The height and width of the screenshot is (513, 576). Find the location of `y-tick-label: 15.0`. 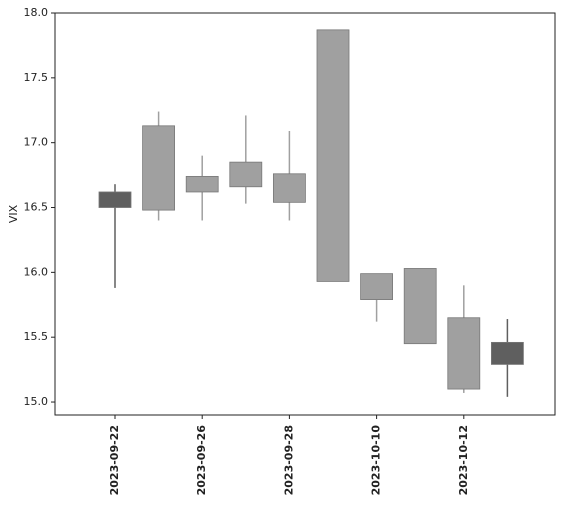

y-tick-label: 15.0 is located at coordinates (36, 401).